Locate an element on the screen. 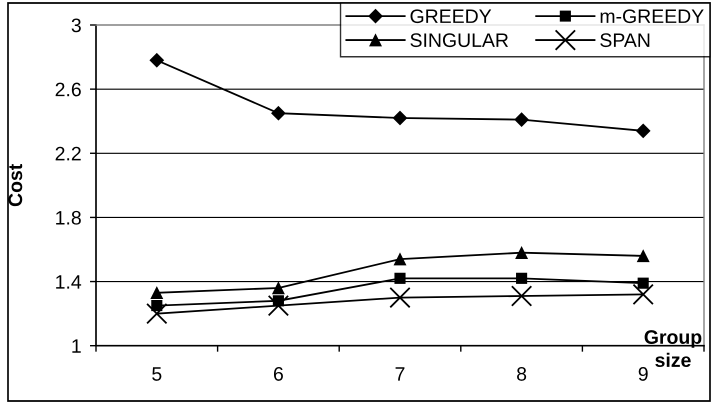  x-tick-label: 7 is located at coordinates (400, 374).